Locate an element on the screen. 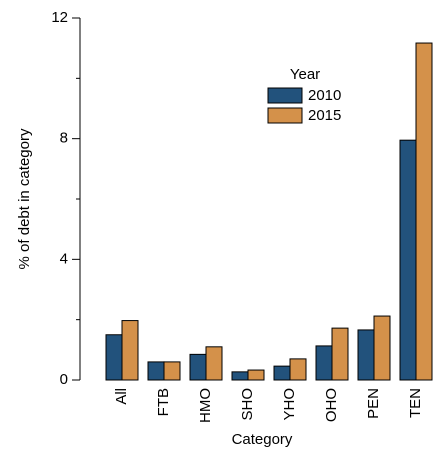 Image resolution: width=447 pixels, height=453 pixels. y-tick-label: 12 is located at coordinates (59, 17).